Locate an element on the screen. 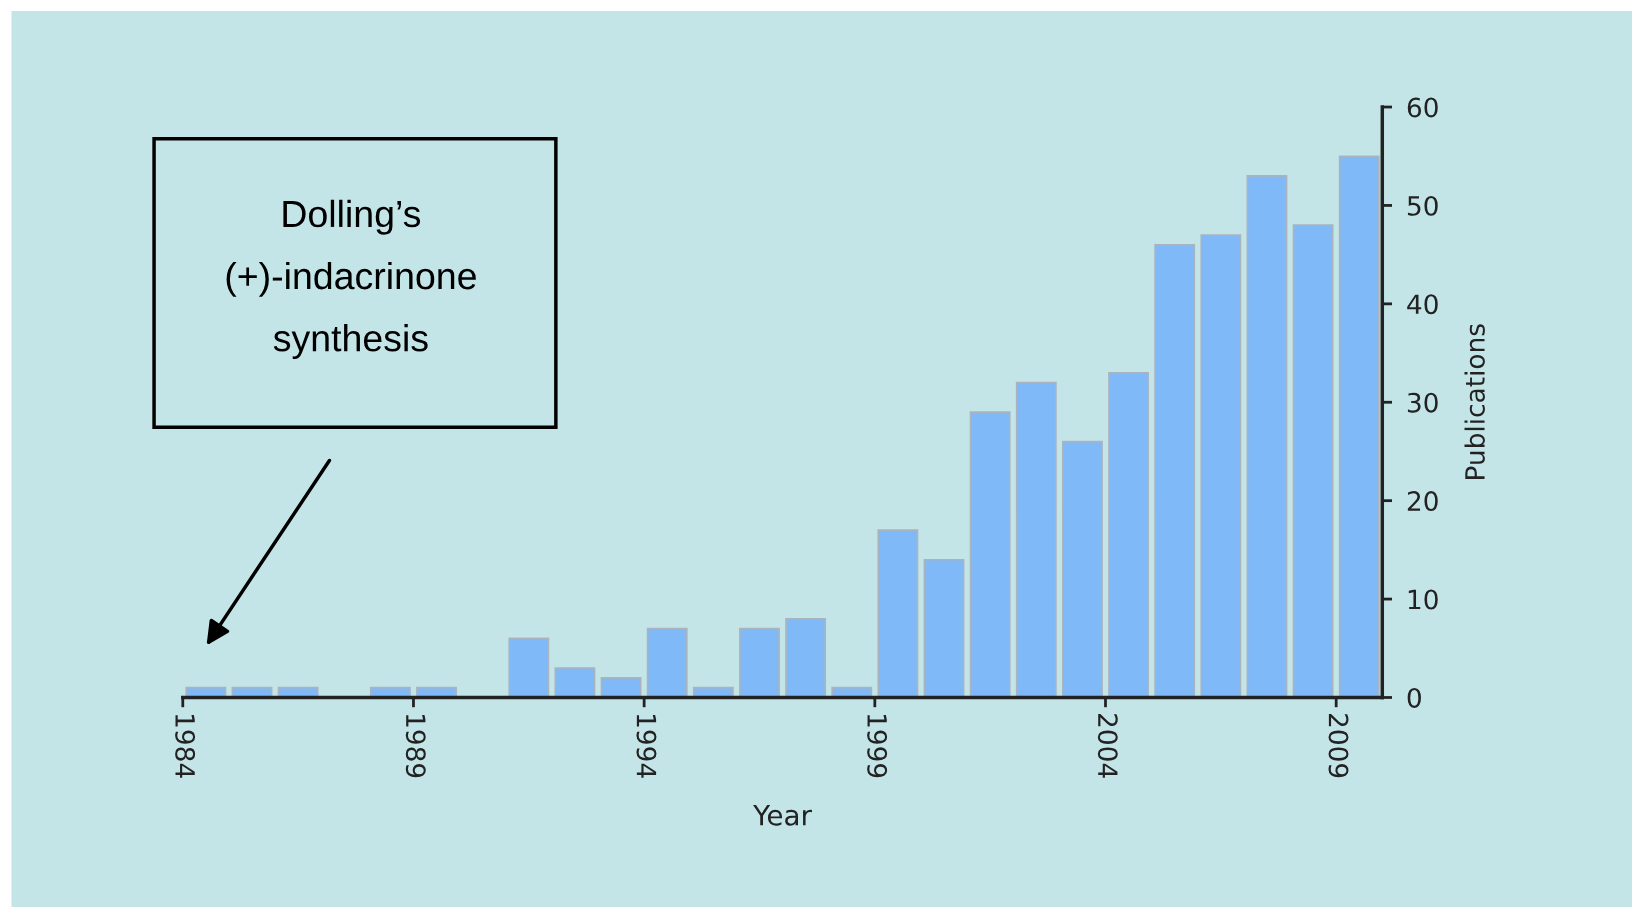 The width and height of the screenshot is (1632, 907). x-tick-label: 2009 is located at coordinates (1338, 746).